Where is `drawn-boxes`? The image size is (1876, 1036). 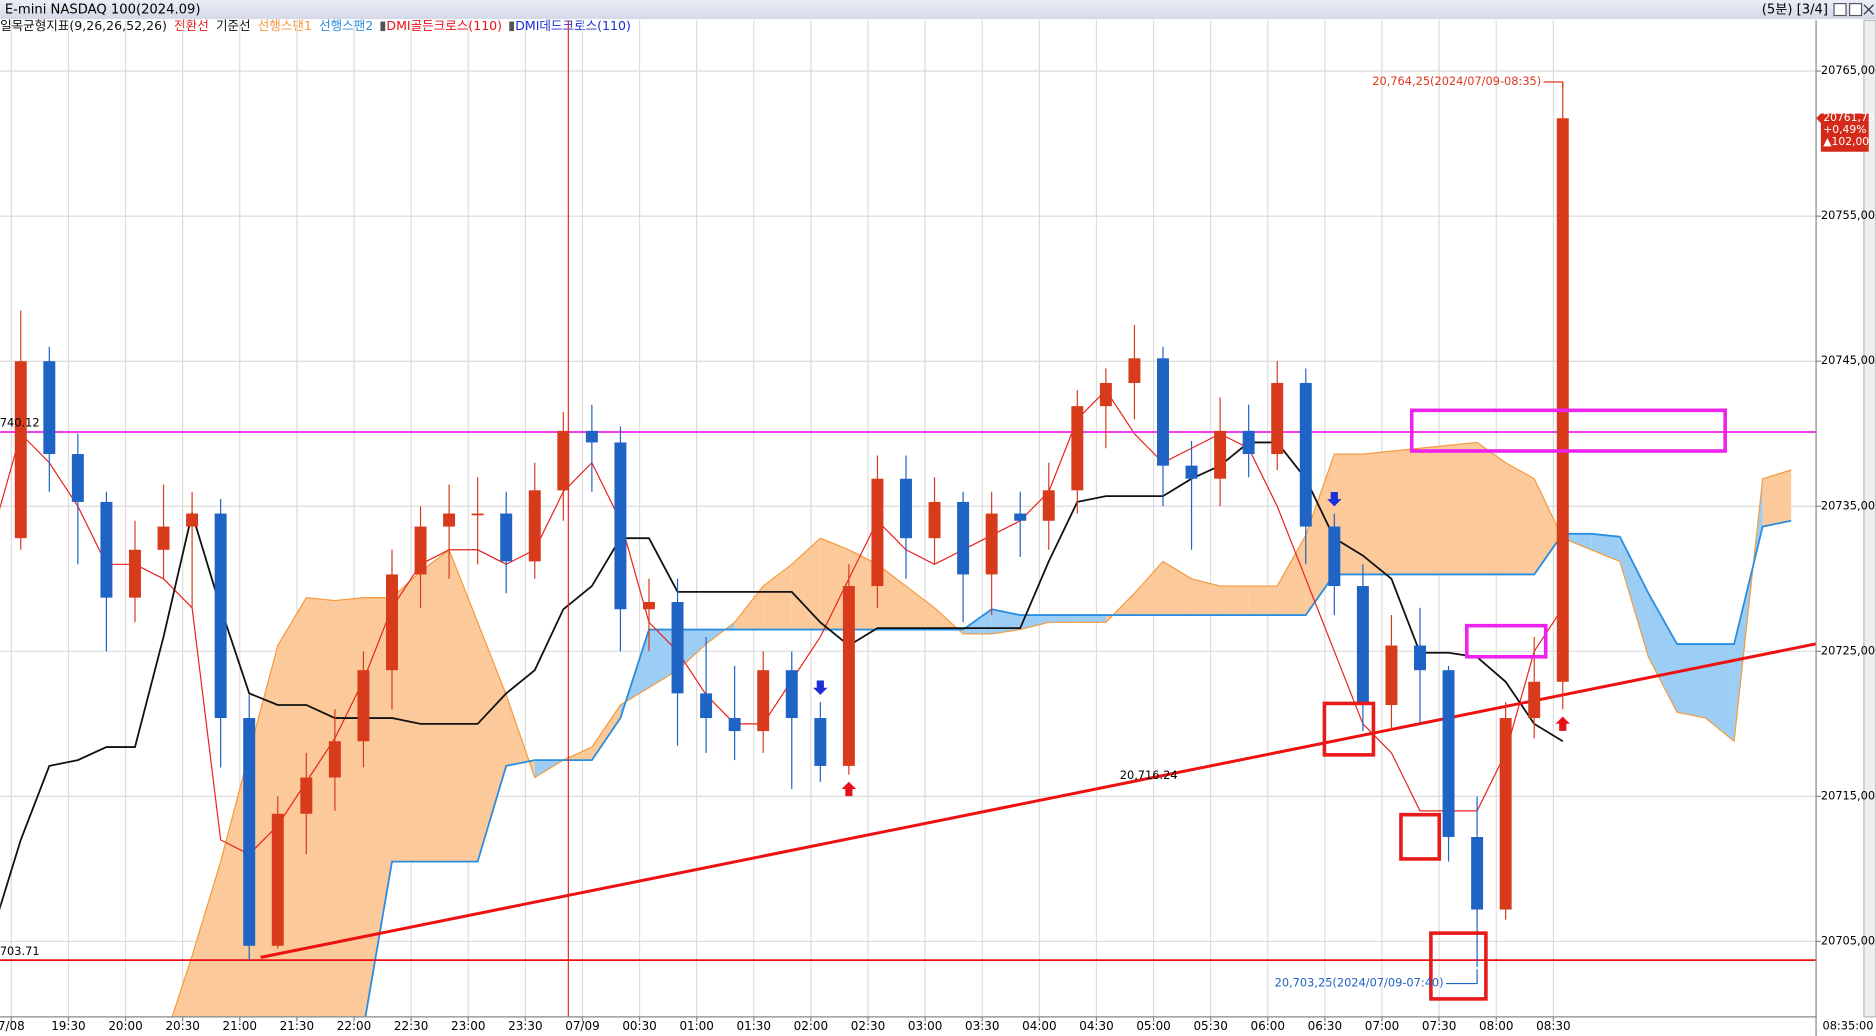
drawn-boxes is located at coordinates (1524, 704).